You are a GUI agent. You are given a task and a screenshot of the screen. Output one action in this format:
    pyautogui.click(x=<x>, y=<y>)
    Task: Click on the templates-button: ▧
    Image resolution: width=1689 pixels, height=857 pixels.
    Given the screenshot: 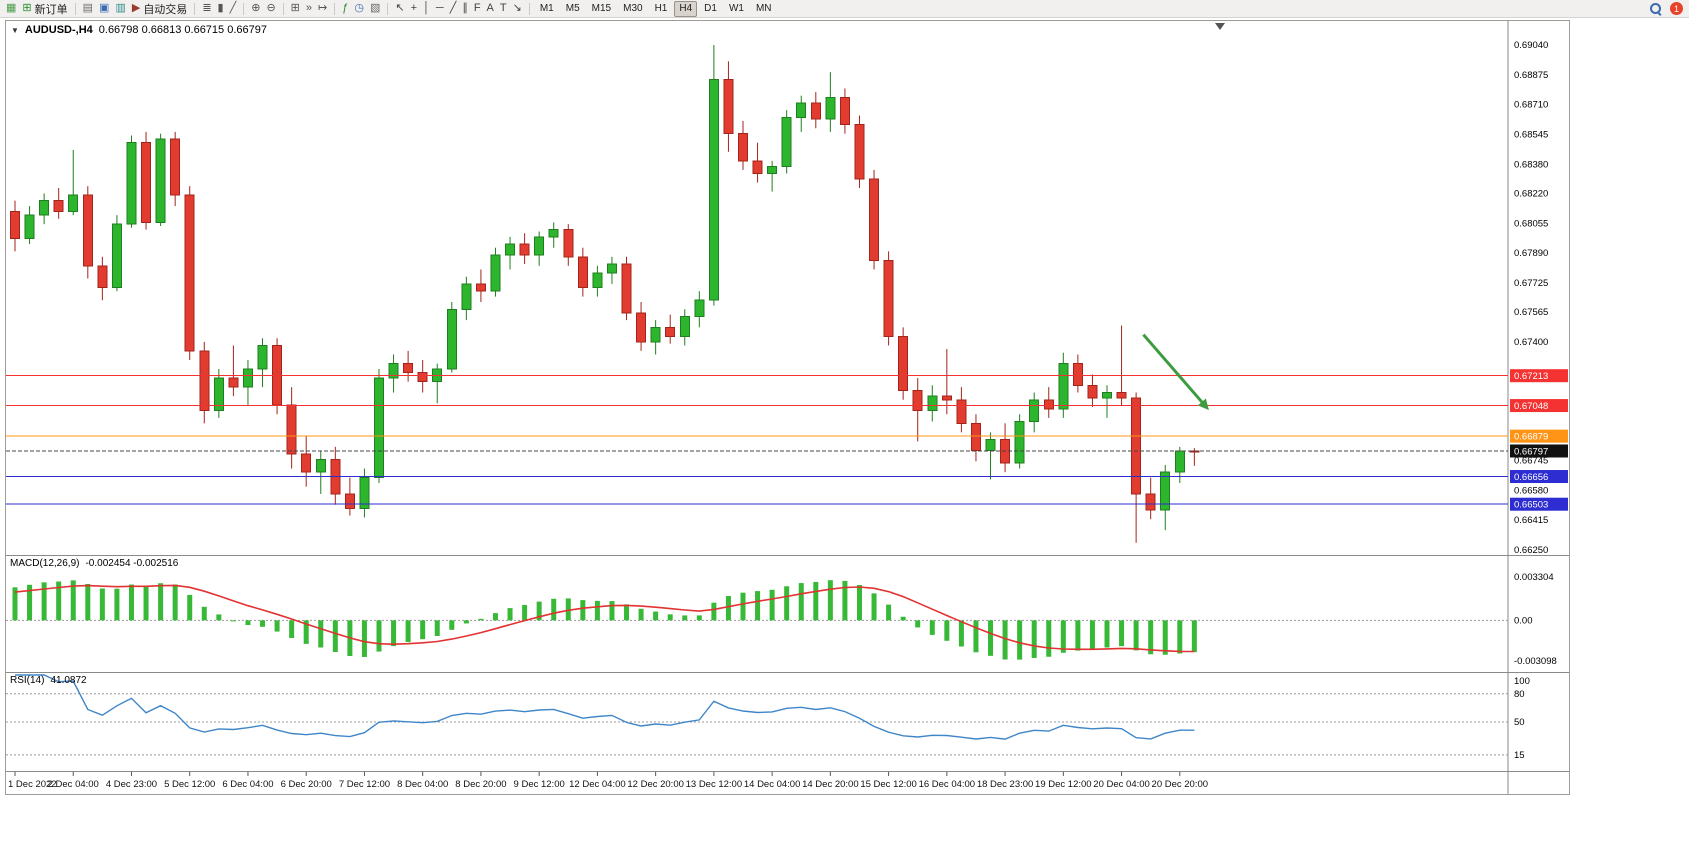 What is the action you would take?
    pyautogui.click(x=375, y=9)
    